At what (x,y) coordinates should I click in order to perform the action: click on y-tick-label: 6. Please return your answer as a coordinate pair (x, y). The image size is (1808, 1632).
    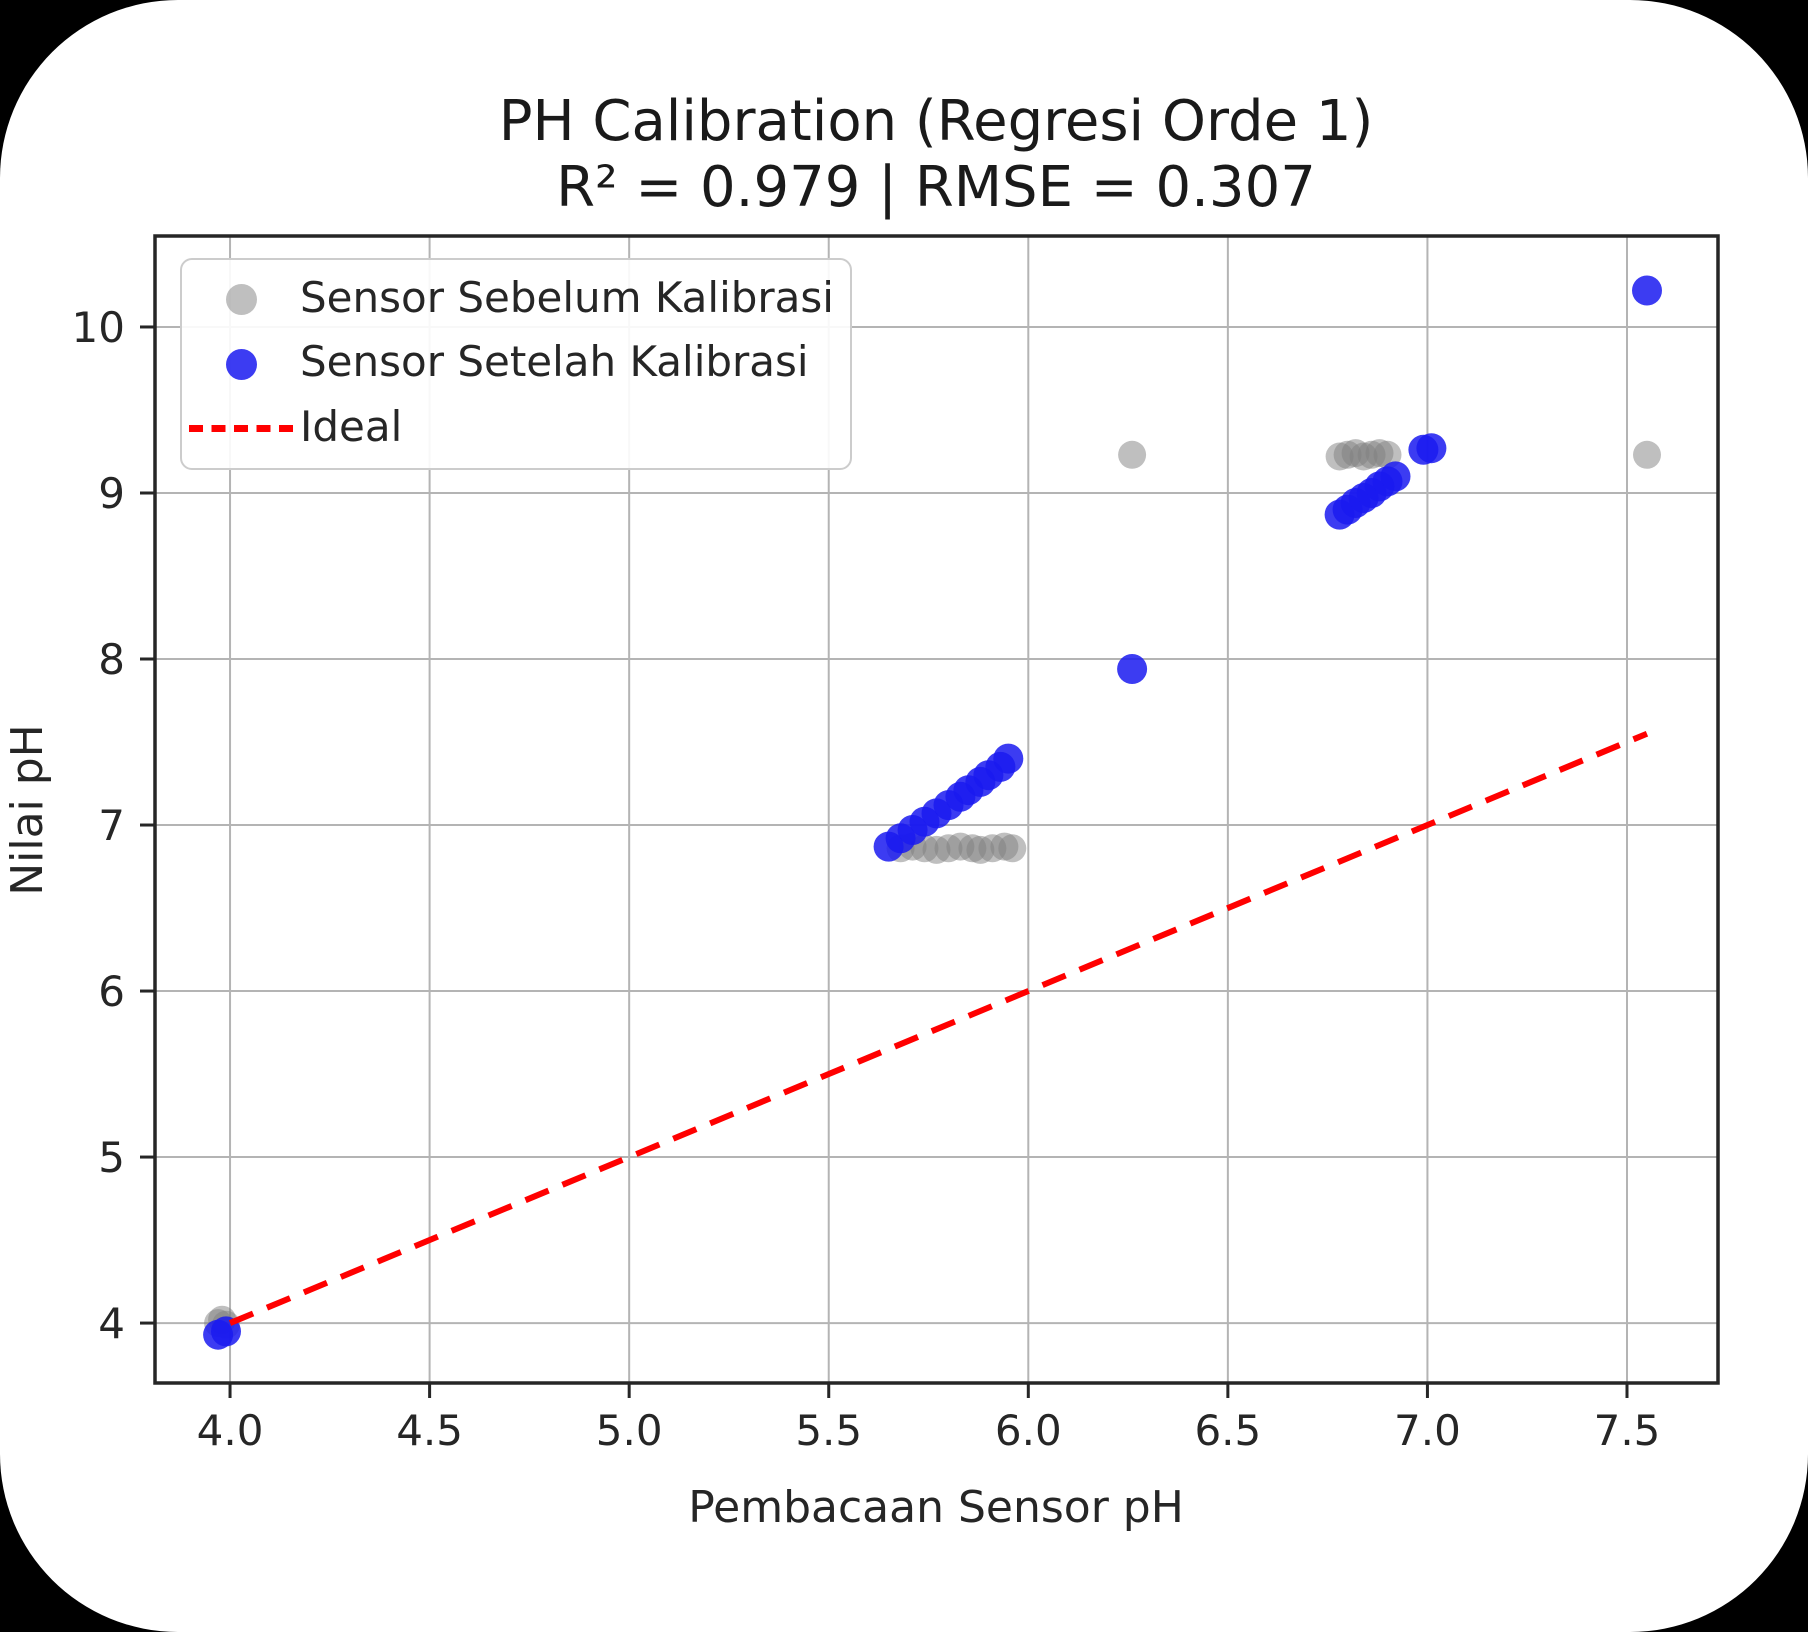
    Looking at the image, I should click on (111, 991).